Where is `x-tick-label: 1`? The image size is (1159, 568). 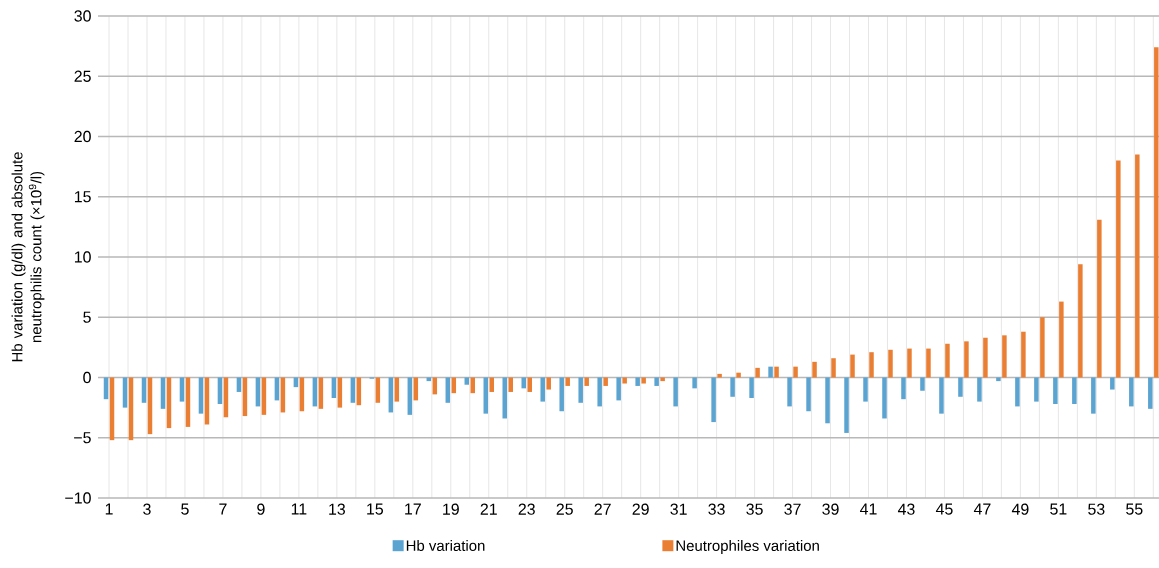
x-tick-label: 1 is located at coordinates (109, 509).